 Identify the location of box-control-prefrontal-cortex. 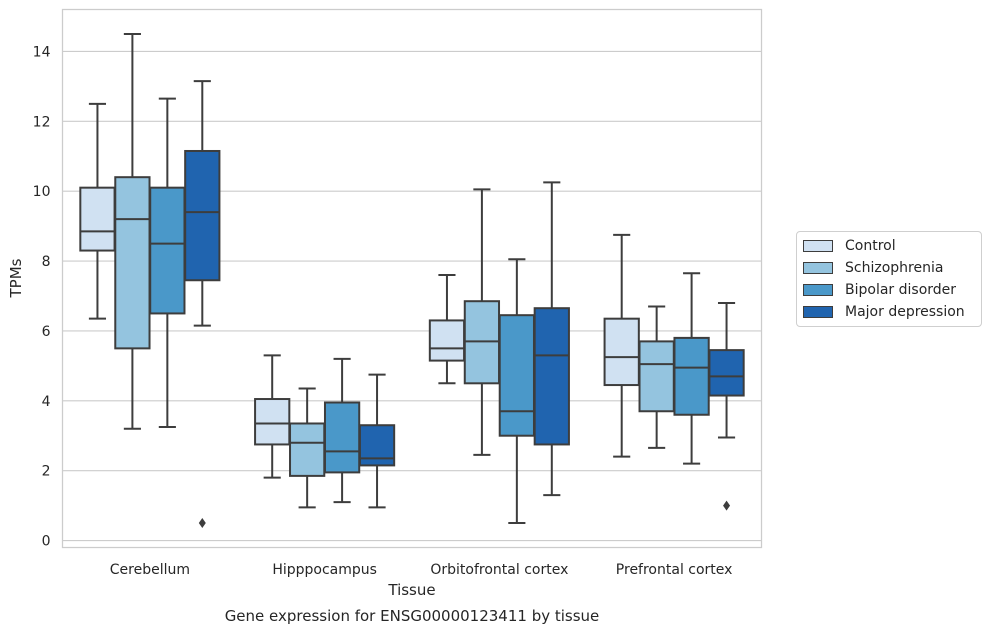
(621, 345).